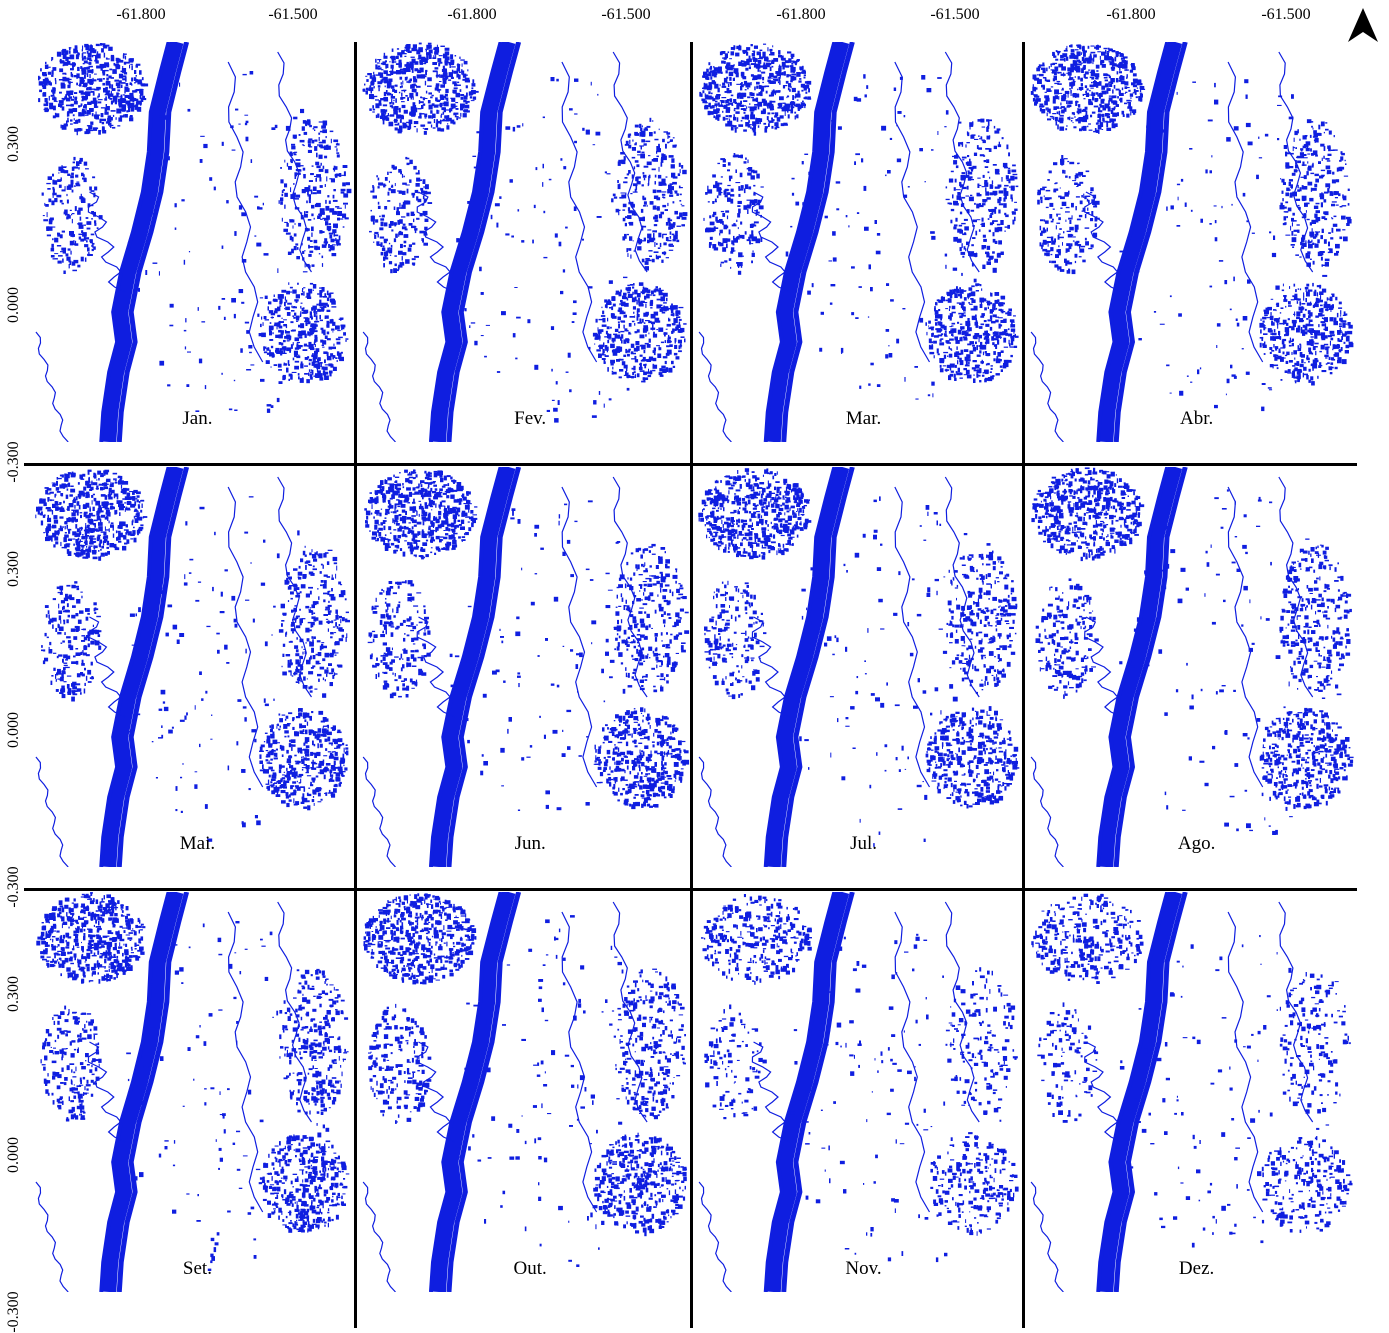 The height and width of the screenshot is (1333, 1389). I want to click on longitude-tick-label: -61.800, so click(1131, 14).